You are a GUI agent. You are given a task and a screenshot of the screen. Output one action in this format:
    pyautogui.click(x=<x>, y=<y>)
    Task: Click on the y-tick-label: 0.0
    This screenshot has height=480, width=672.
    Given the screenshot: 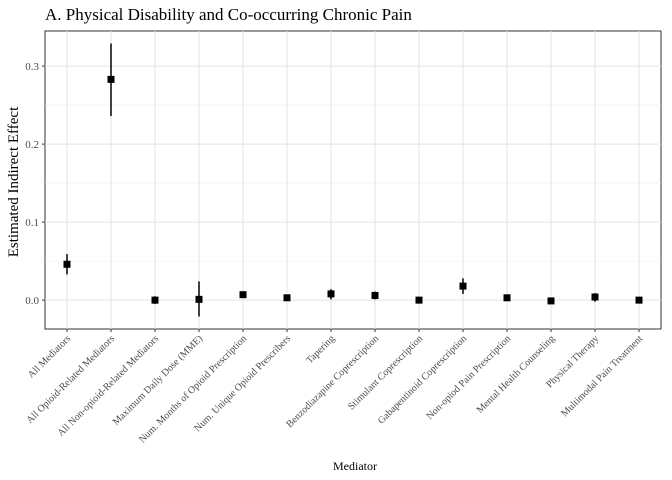 What is the action you would take?
    pyautogui.click(x=32, y=301)
    